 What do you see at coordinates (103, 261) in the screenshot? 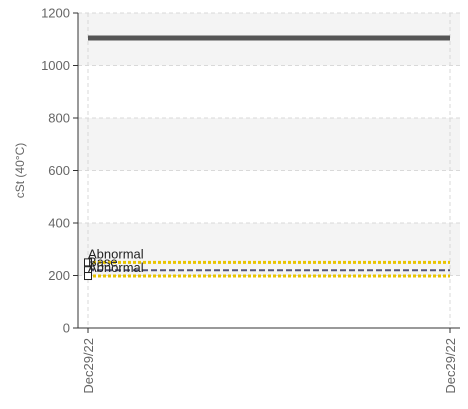
I see `reference-label: Base` at bounding box center [103, 261].